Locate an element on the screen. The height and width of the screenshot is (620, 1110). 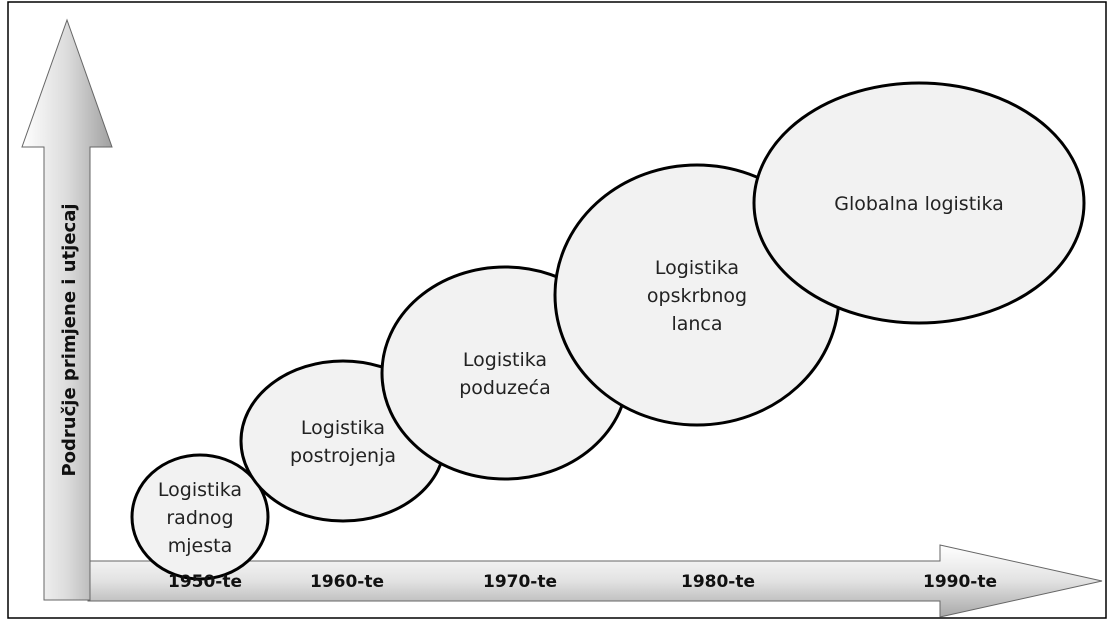
era-label: 1970-te is located at coordinates (520, 582).